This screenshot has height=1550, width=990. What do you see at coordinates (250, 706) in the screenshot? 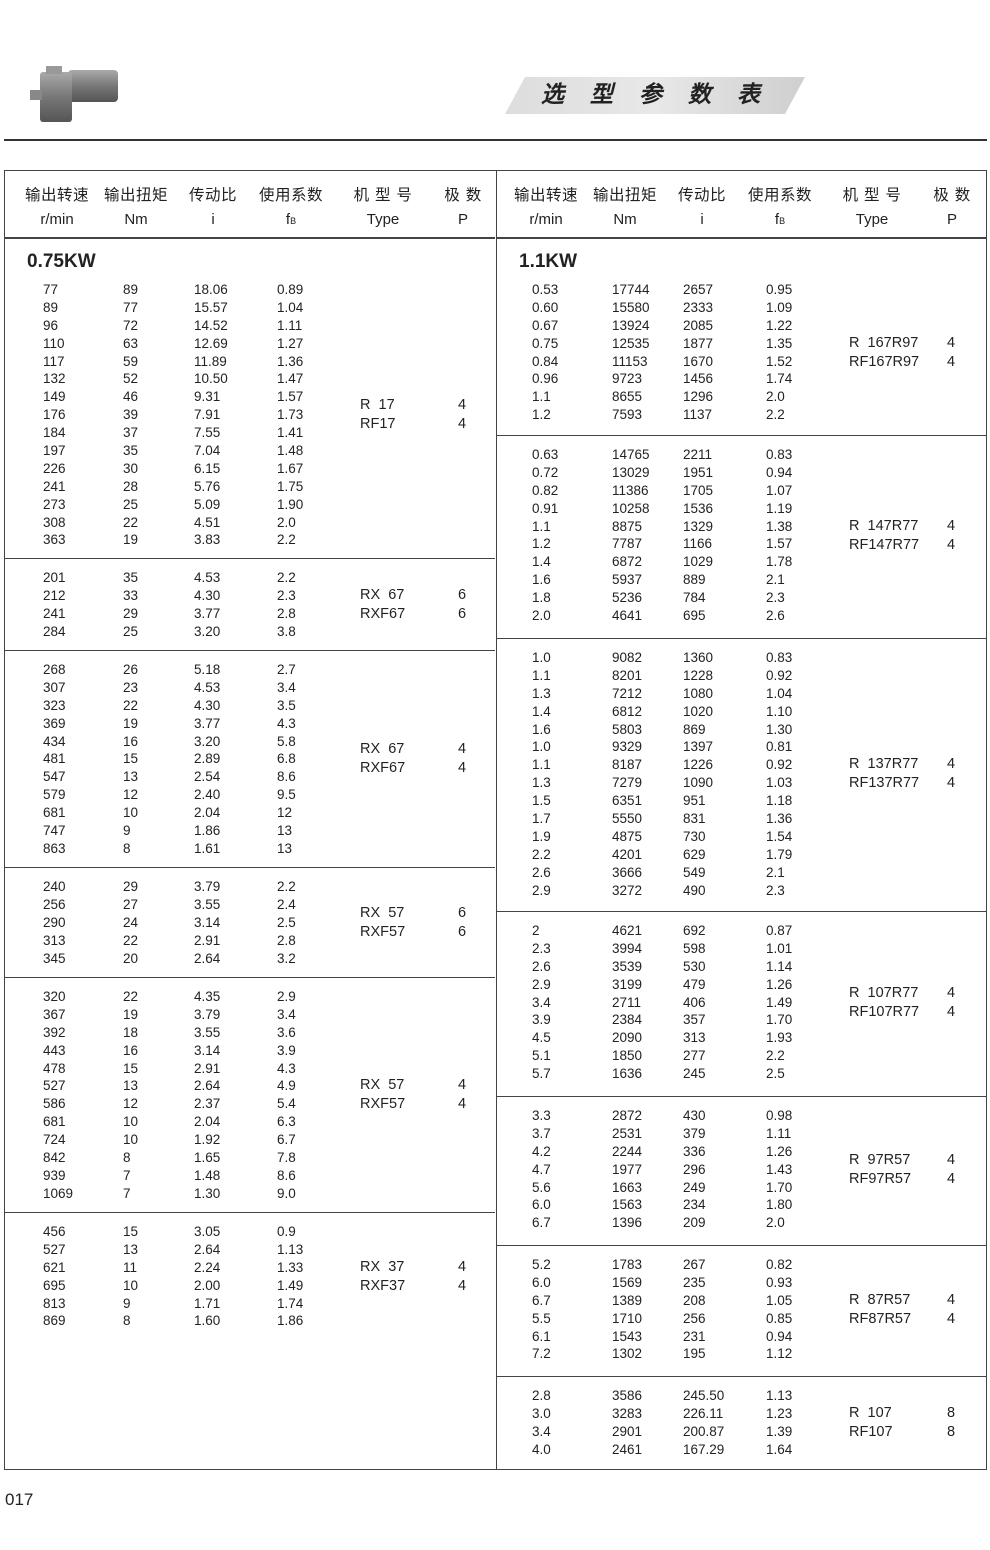
I see `table-row: 323 22 4.30 3.5` at bounding box center [250, 706].